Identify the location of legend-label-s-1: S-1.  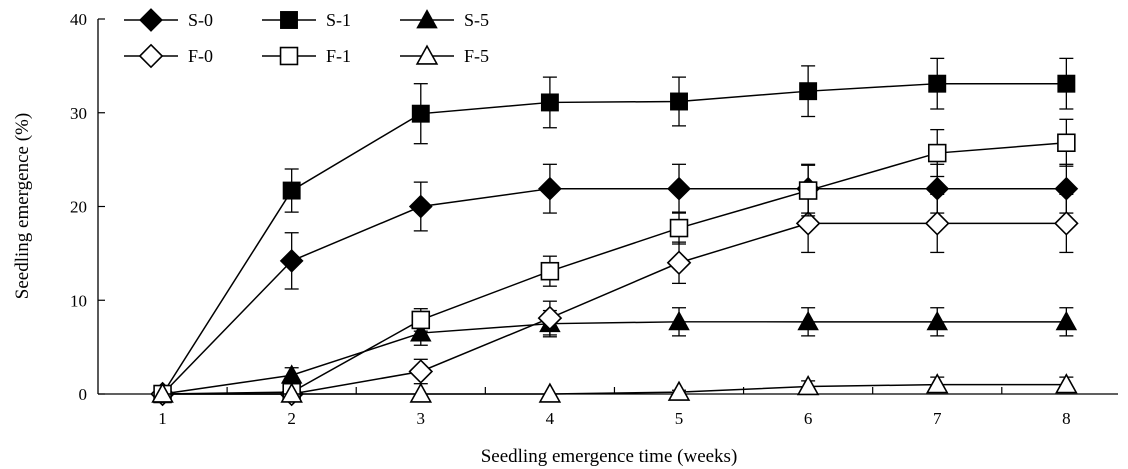
(338, 20).